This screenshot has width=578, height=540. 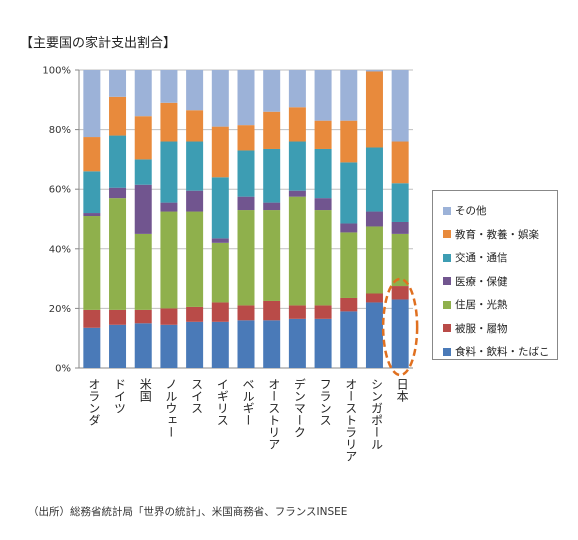 I want to click on y-tick-label: 60%, so click(x=60, y=190).